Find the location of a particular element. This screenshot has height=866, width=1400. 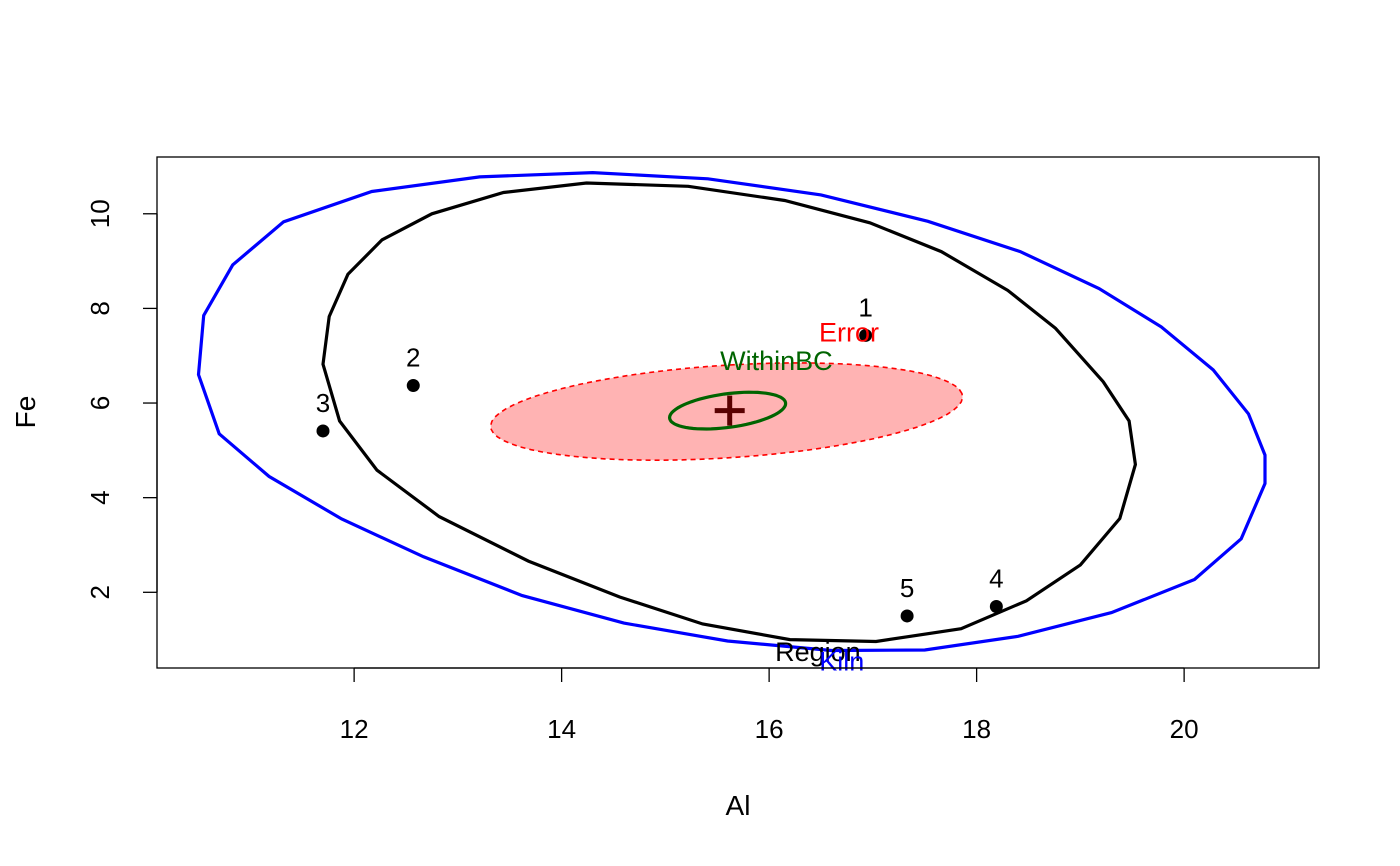

center-marker is located at coordinates (729, 410).